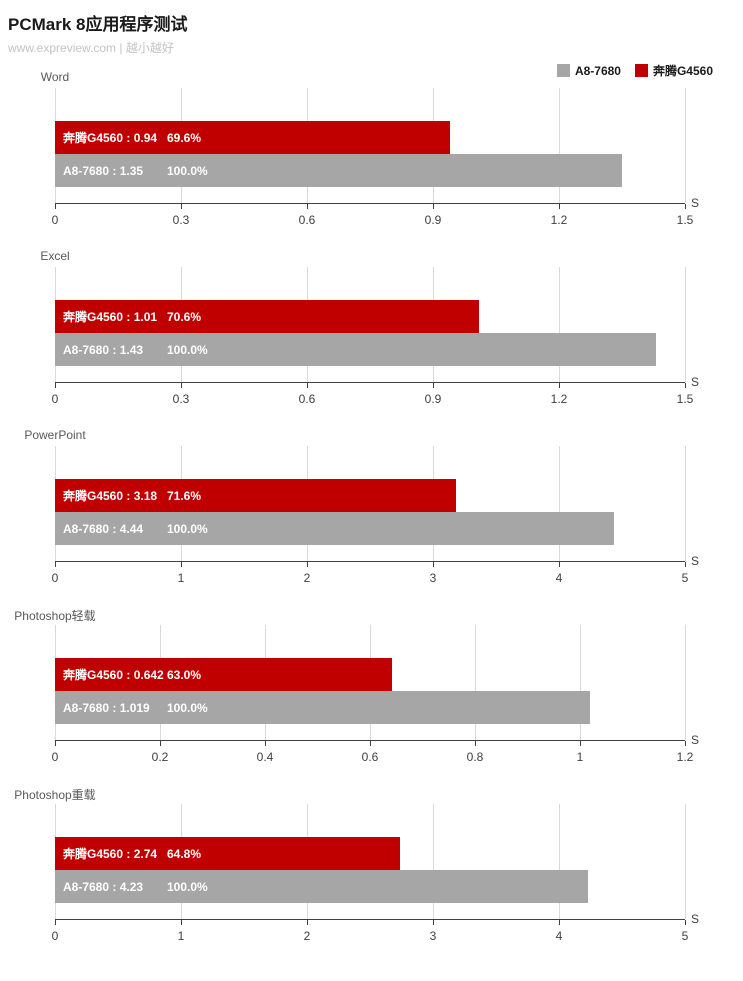 This screenshot has width=743, height=981. What do you see at coordinates (103, 528) in the screenshot?
I see `bar-label: A8-7680 : 4.44` at bounding box center [103, 528].